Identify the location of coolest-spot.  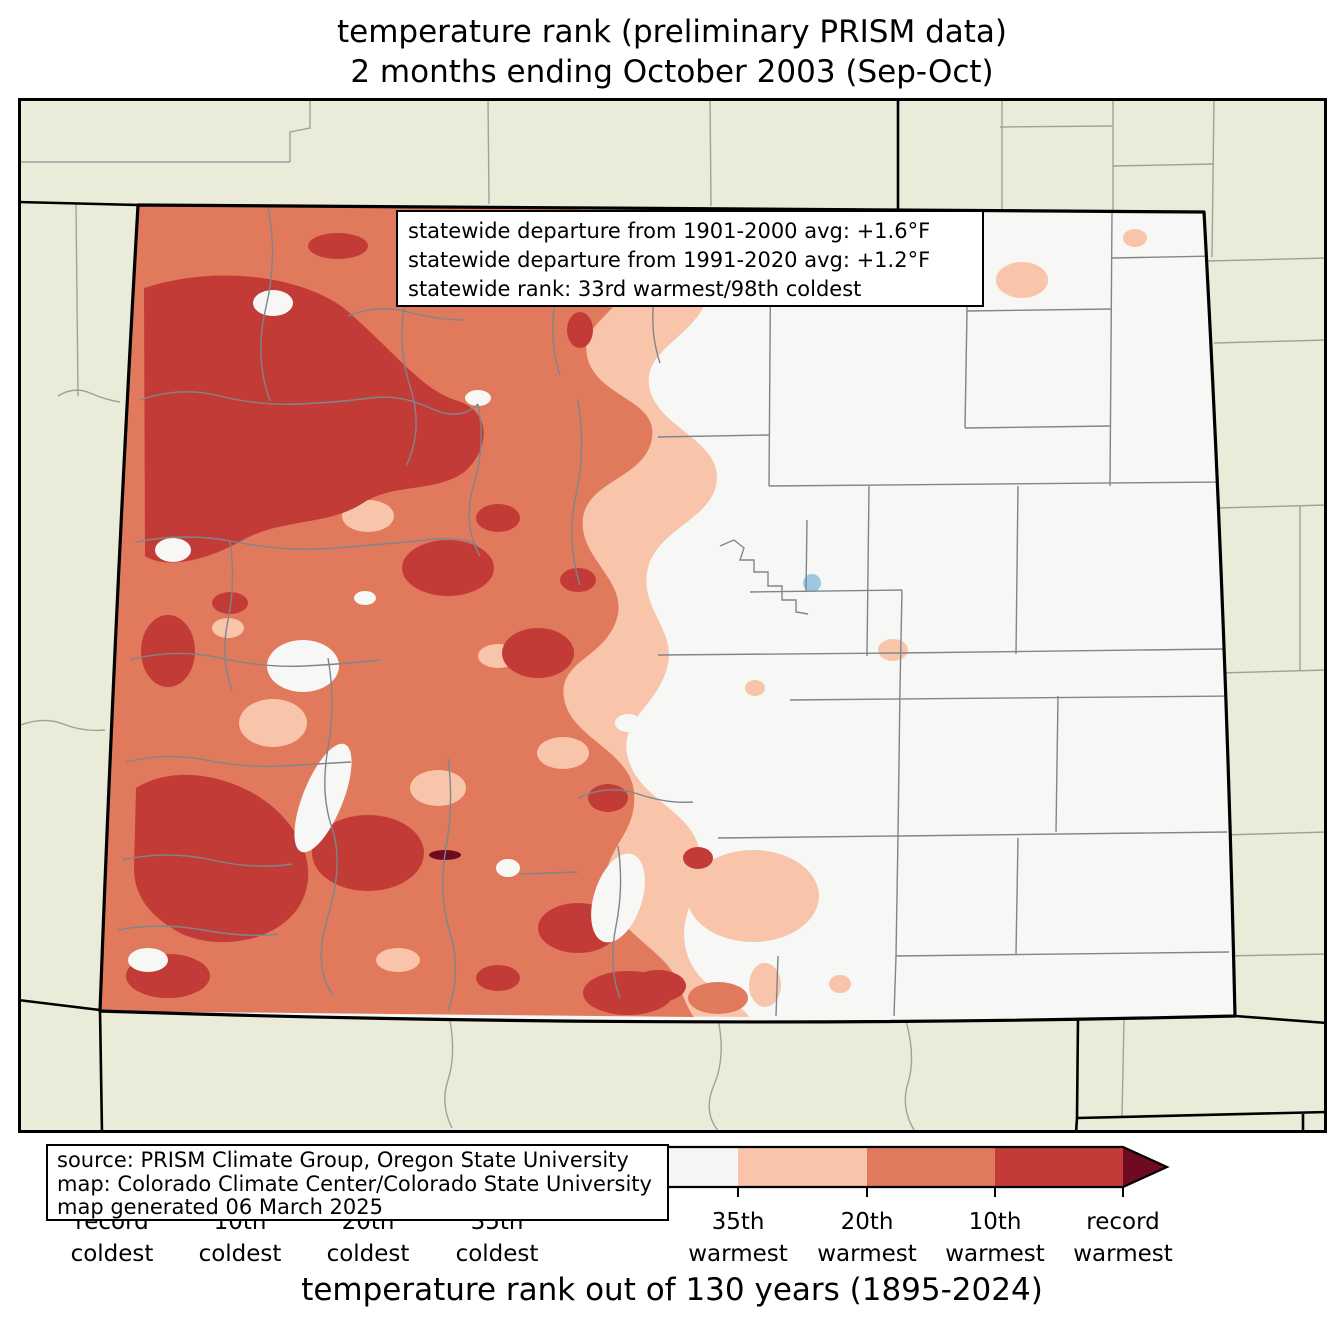
(812, 583).